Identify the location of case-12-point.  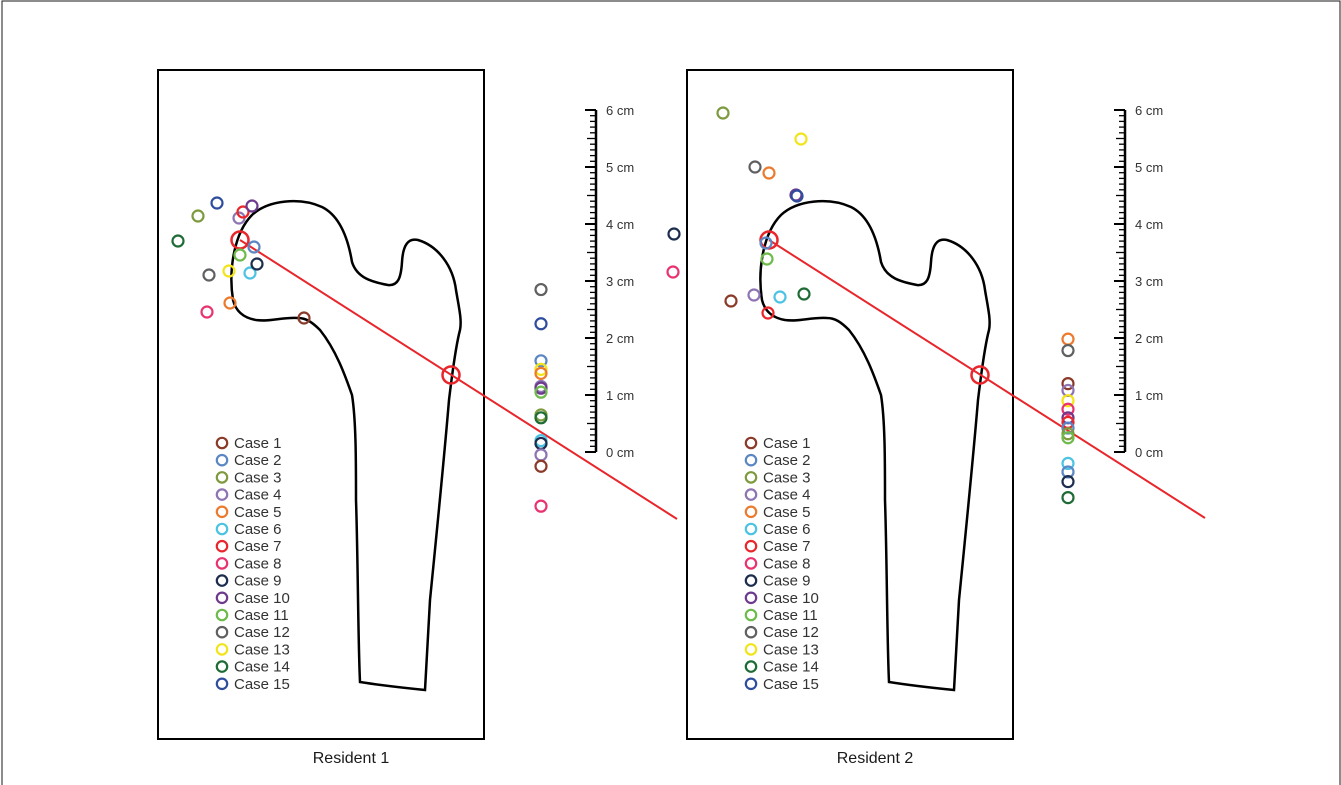
(755, 167).